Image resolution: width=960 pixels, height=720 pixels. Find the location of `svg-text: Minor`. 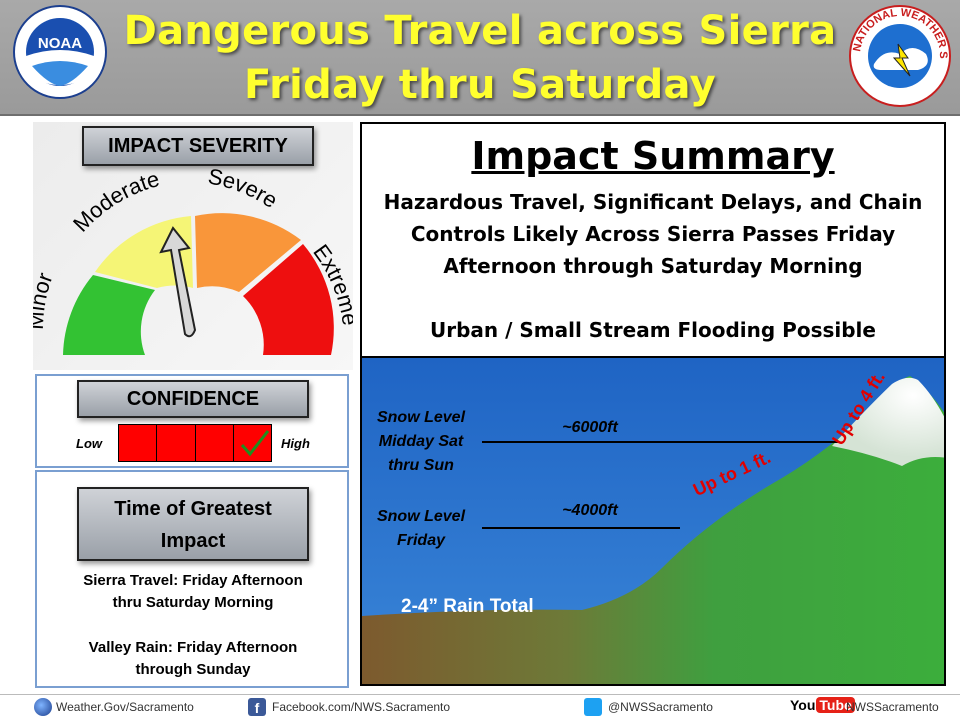

svg-text: Minor is located at coordinates (45, 299).